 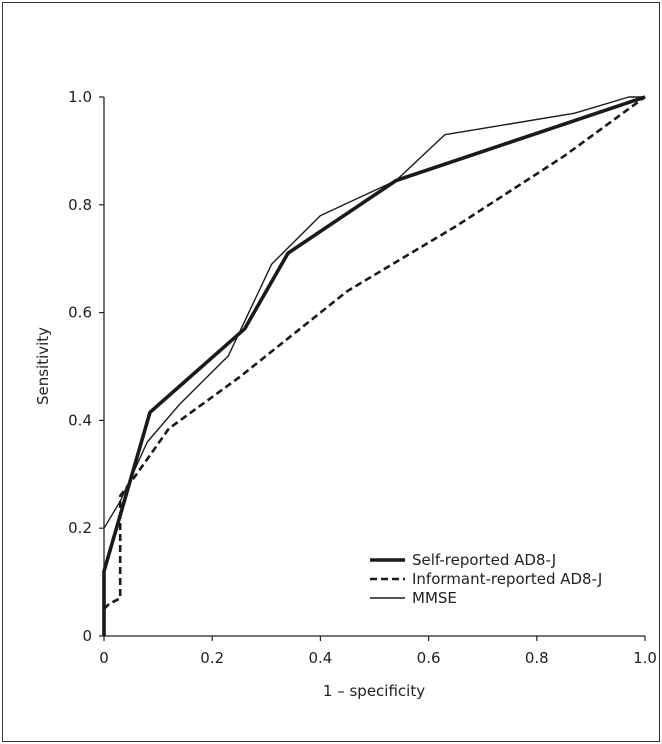 What do you see at coordinates (434, 598) in the screenshot?
I see `legend-label: MMSE` at bounding box center [434, 598].